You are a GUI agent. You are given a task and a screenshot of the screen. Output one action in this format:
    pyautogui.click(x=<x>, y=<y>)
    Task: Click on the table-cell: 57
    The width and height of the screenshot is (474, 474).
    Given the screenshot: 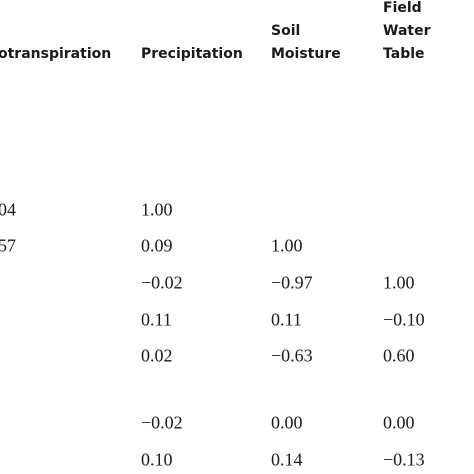 What is the action you would take?
    pyautogui.click(x=8, y=245)
    